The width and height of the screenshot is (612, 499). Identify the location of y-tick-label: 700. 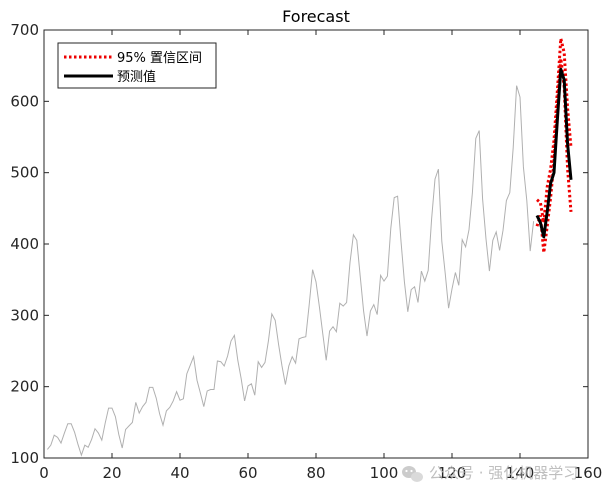
(24, 30).